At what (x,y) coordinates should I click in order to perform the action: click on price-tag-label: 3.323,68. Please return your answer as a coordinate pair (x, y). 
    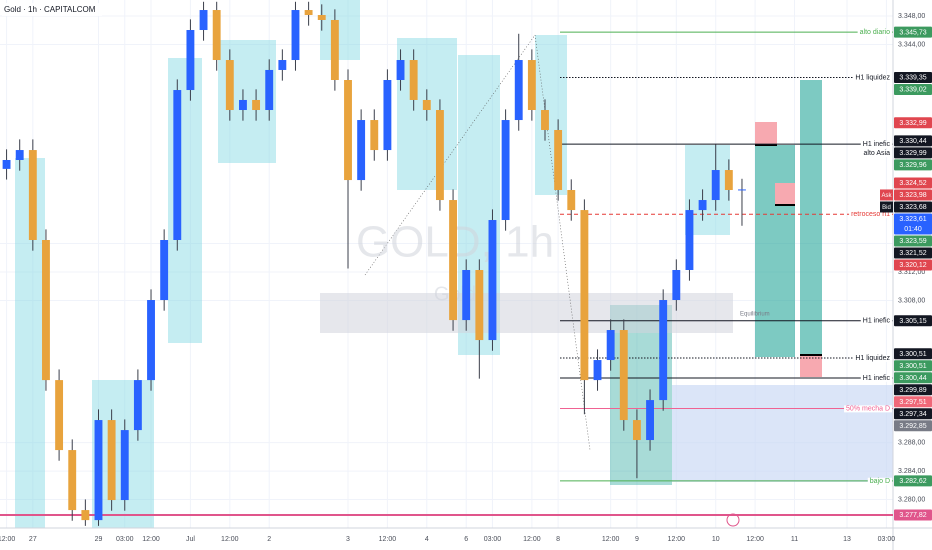
    Looking at the image, I should click on (912, 207).